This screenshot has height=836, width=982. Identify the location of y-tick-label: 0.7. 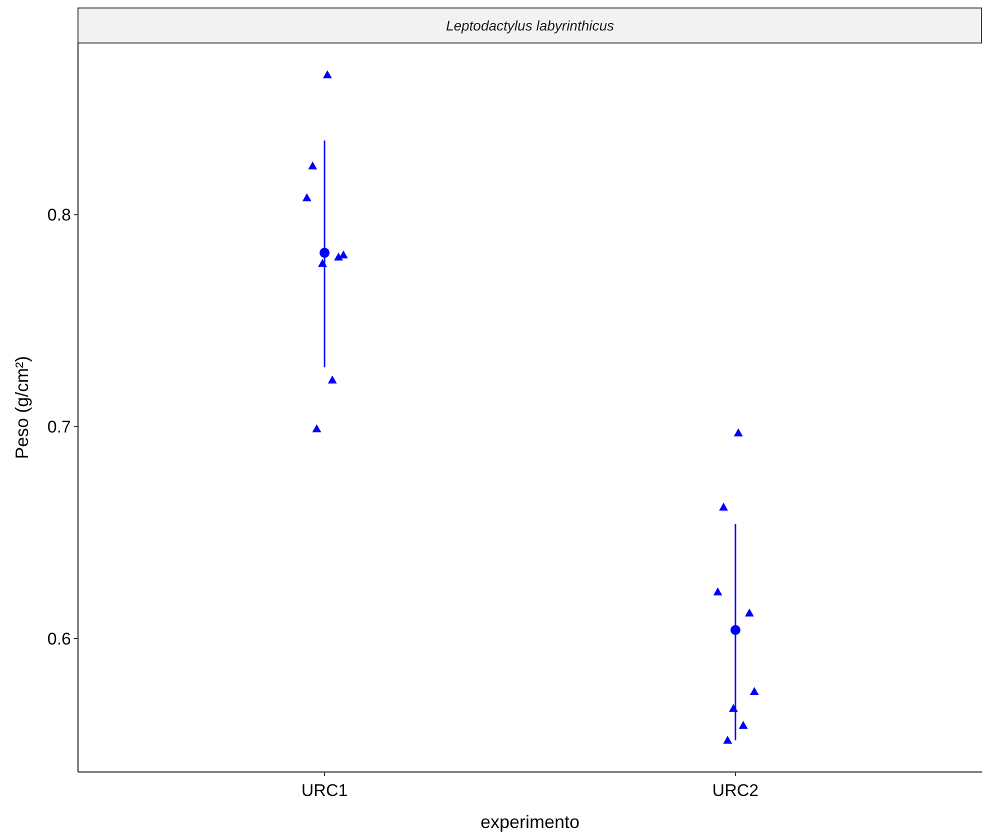
(59, 427).